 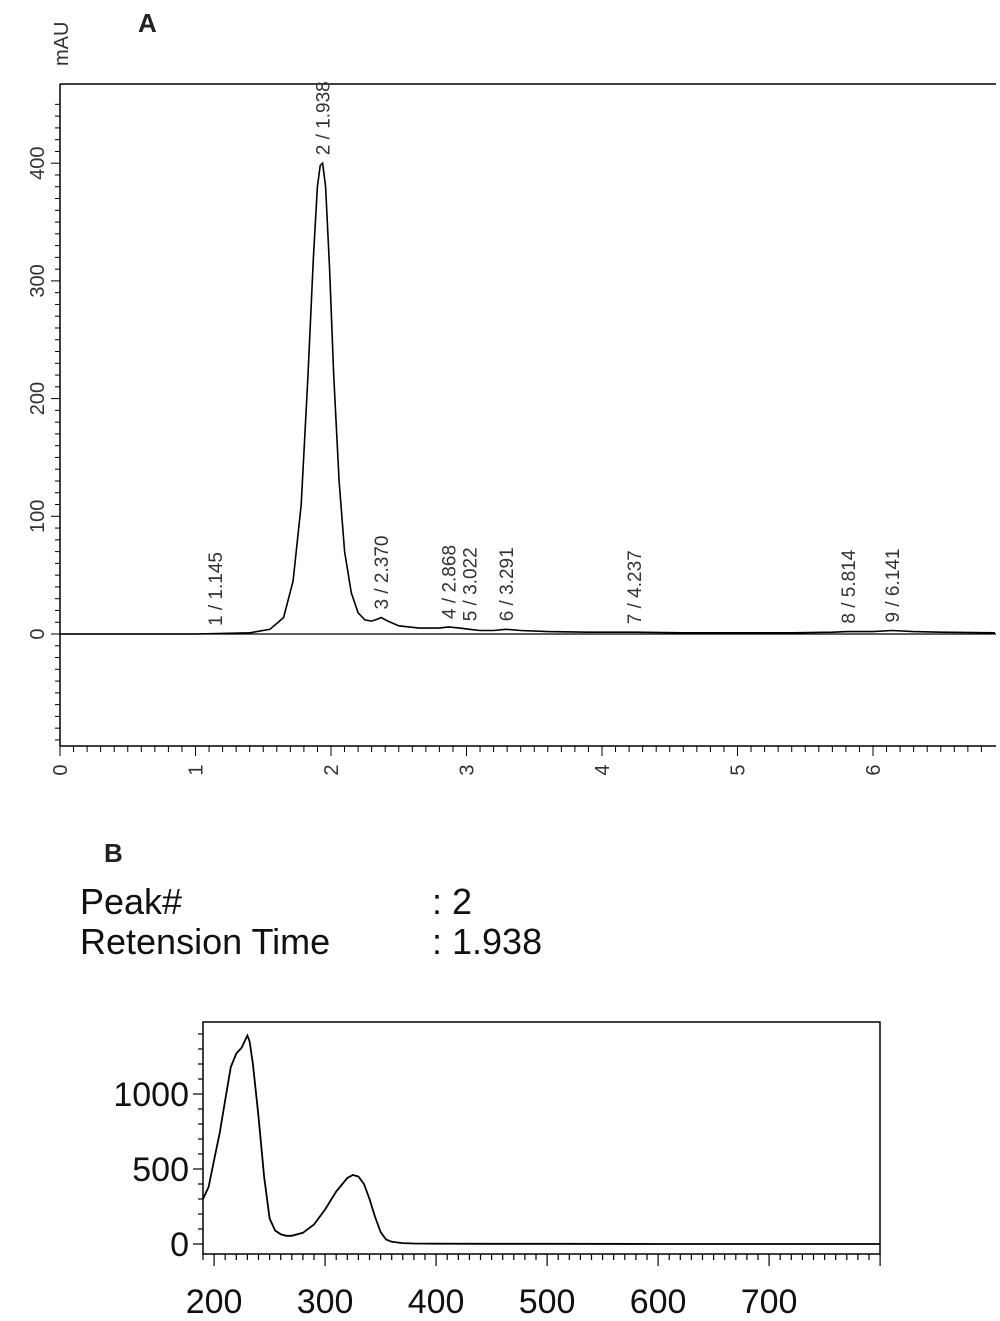 I want to click on spectrum-y-tick-label: 500, so click(x=160, y=1170).